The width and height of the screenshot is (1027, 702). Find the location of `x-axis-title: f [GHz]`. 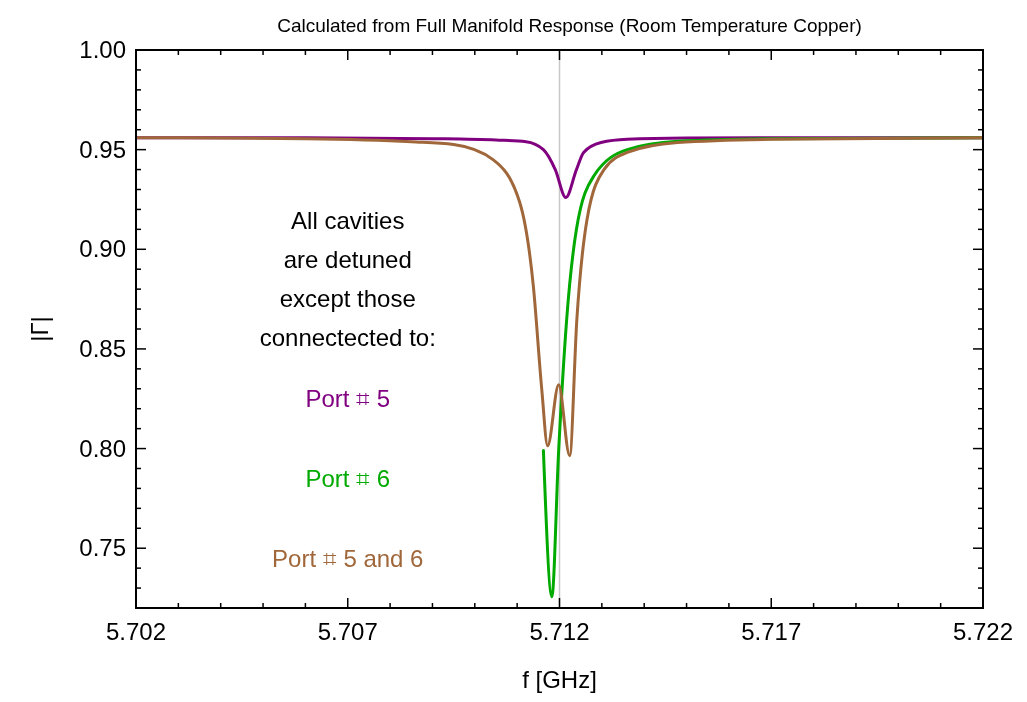

x-axis-title: f [GHz] is located at coordinates (559, 679).